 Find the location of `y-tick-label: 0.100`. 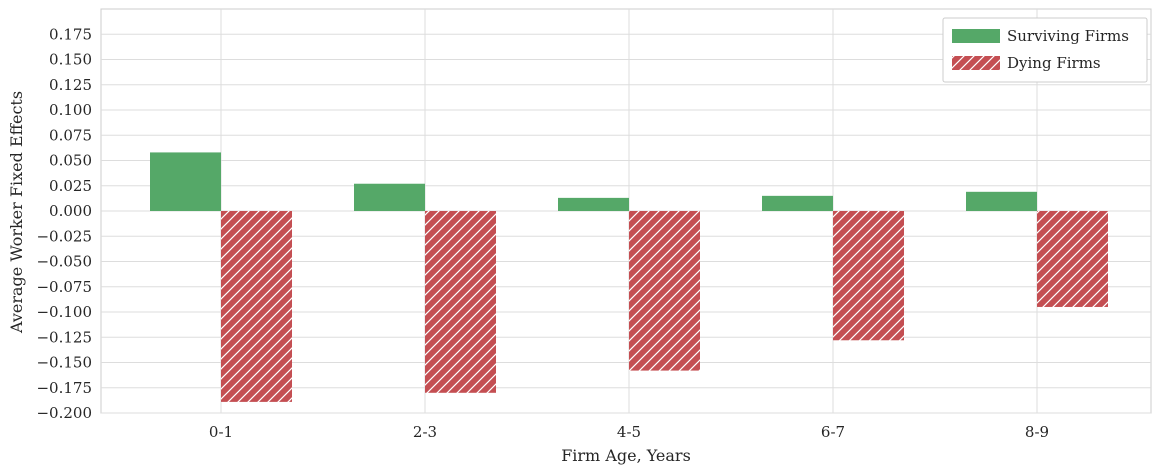

y-tick-label: 0.100 is located at coordinates (70, 110).